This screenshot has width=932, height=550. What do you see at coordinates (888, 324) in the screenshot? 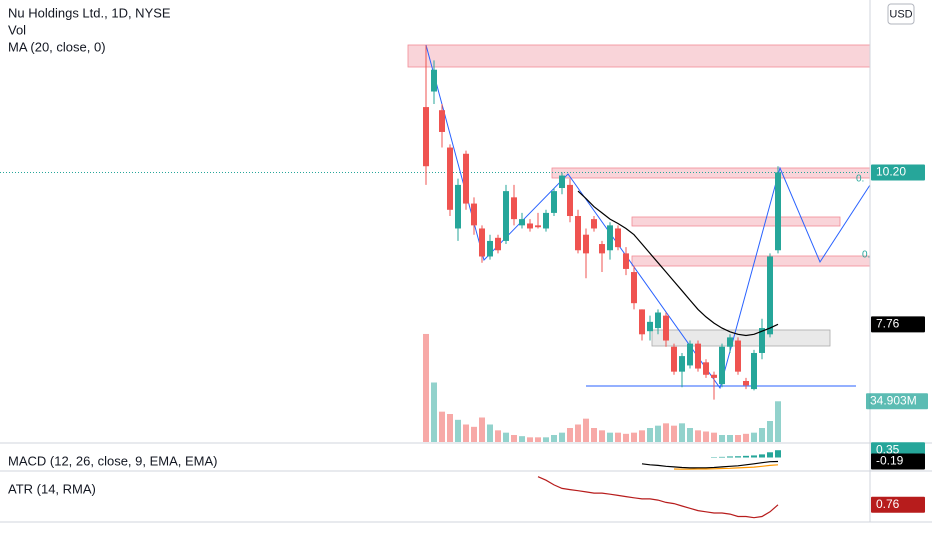
I see `ma-value-label: 7.76` at bounding box center [888, 324].